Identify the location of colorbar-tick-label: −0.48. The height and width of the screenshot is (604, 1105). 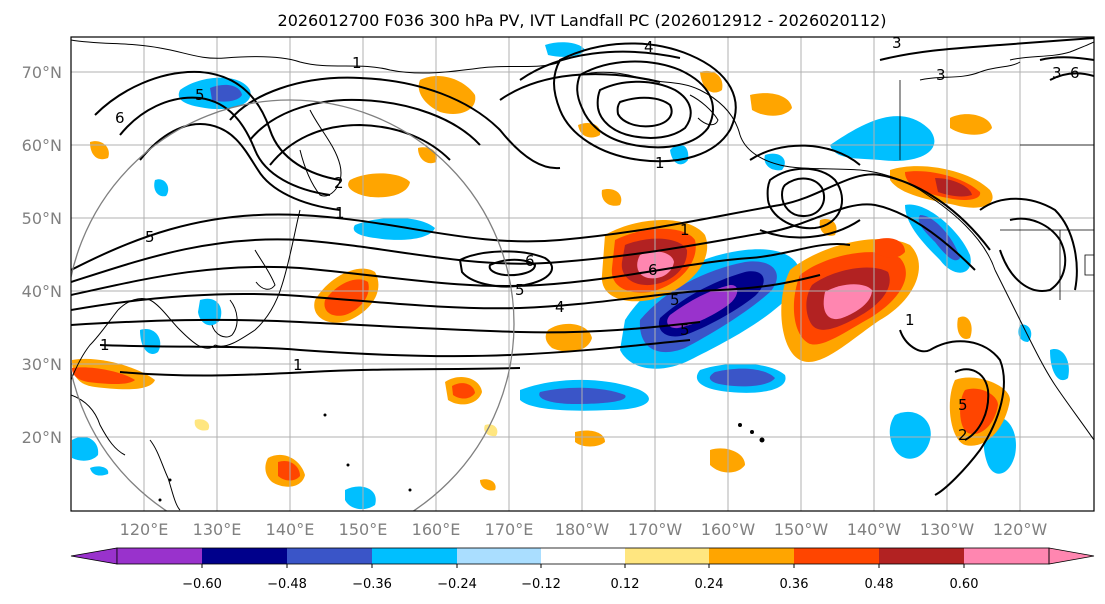
(287, 584).